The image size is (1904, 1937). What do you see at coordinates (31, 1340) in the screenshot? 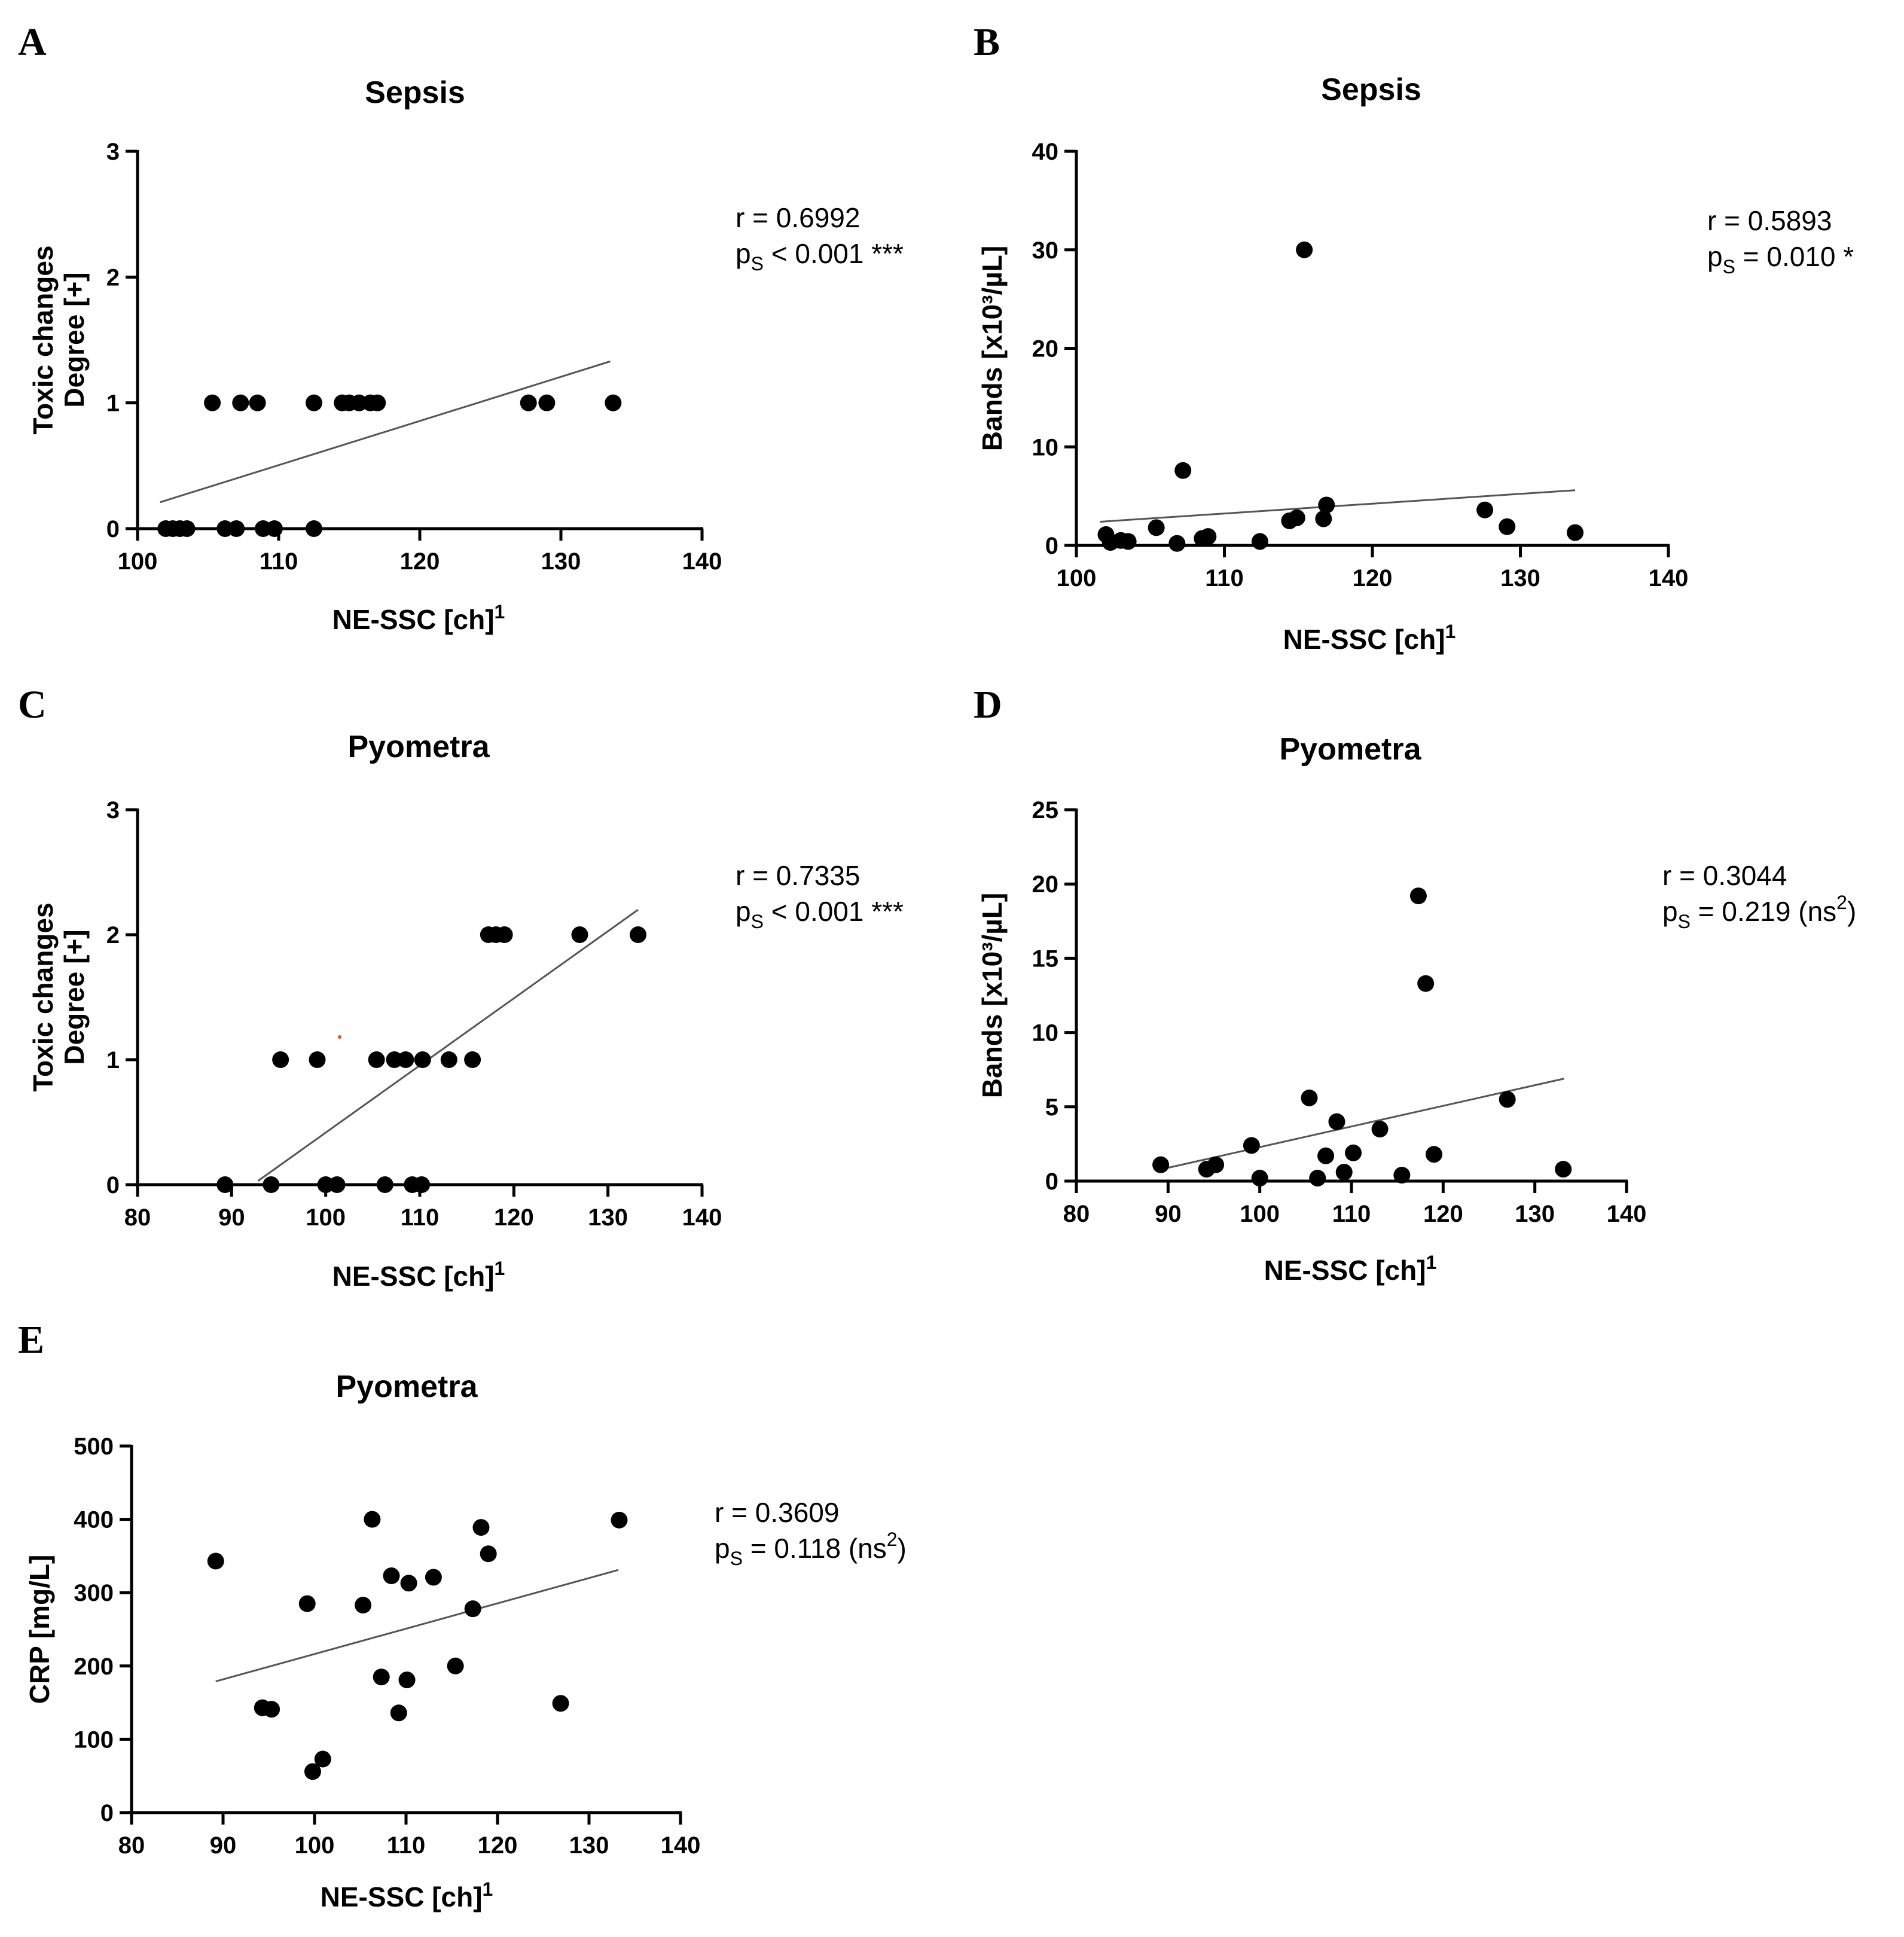
I see `panel-letter: E` at bounding box center [31, 1340].